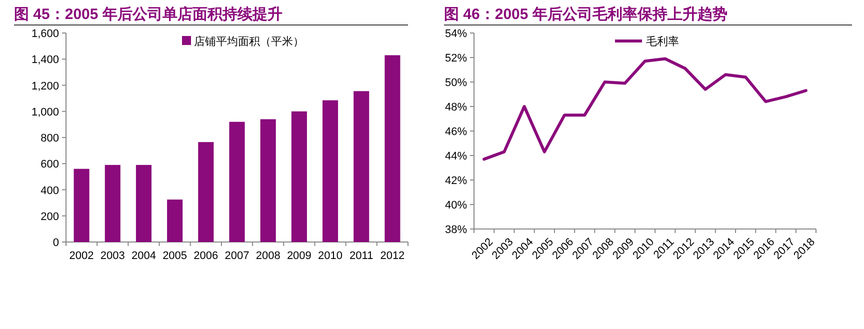  Describe the element at coordinates (45, 112) in the screenshot. I see `y-tick-label: 1,000` at that location.